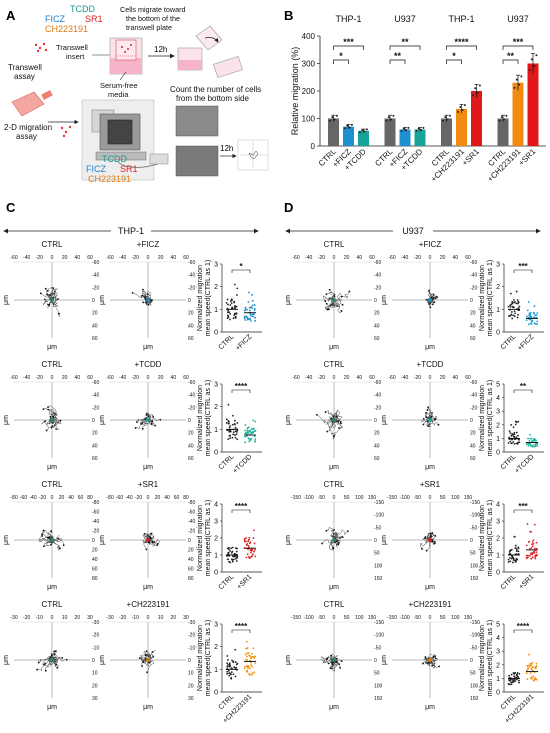  What do you see at coordinates (65, 618) in the screenshot?
I see `x-tick-label: 10` at bounding box center [65, 618].